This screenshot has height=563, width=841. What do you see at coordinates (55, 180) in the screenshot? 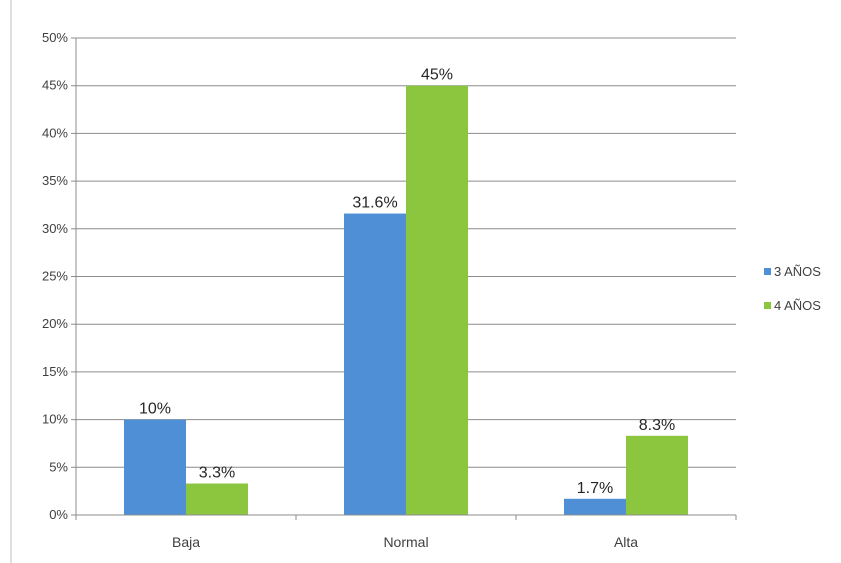
I see `y-tick-label: 35%` at bounding box center [55, 180].